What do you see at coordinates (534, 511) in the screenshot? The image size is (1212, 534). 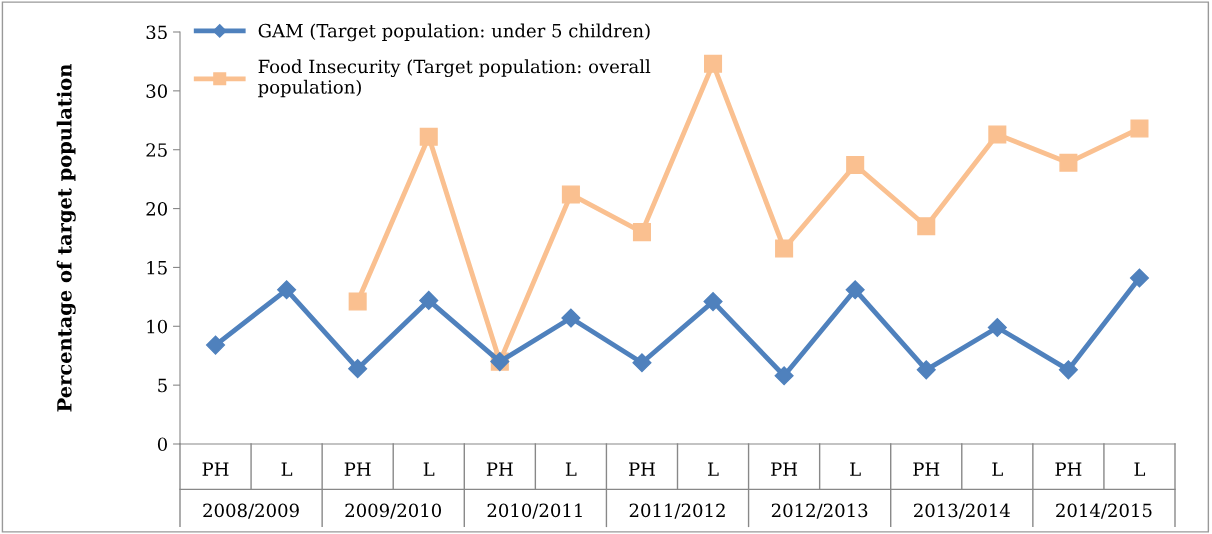 I see `text: 2010/2011` at bounding box center [534, 511].